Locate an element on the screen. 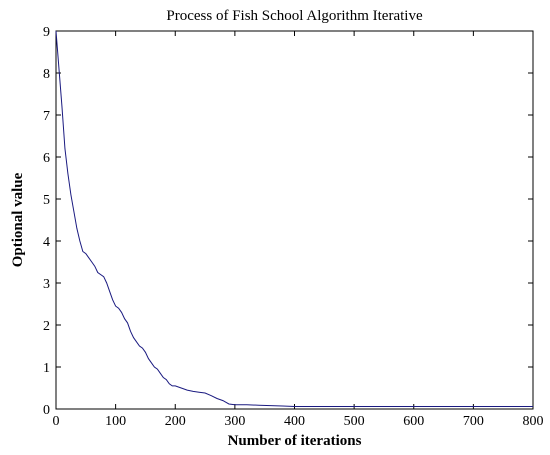 This screenshot has width=550, height=455. y-tick-label: 7 is located at coordinates (46, 116).